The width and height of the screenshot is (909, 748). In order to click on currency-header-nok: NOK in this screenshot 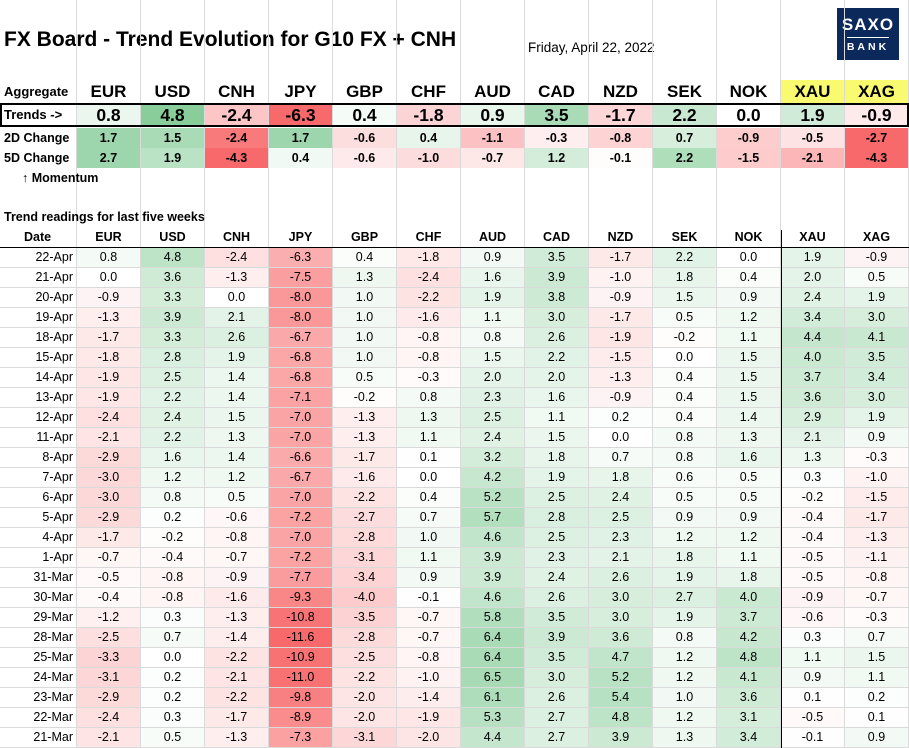, I will do `click(748, 91)`.